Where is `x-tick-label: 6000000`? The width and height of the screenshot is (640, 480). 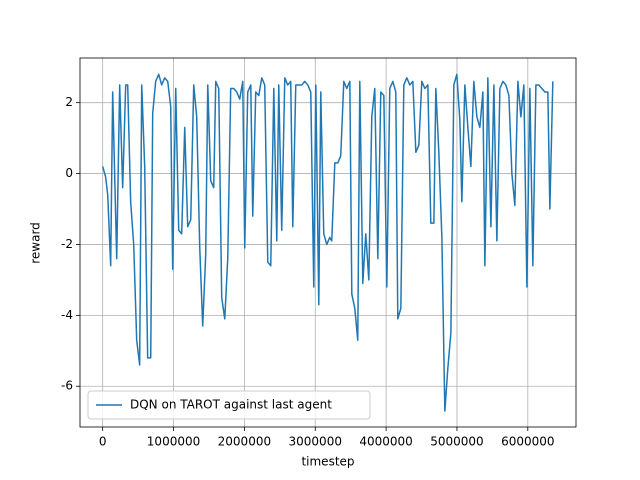
x-tick-label: 6000000 is located at coordinates (527, 442).